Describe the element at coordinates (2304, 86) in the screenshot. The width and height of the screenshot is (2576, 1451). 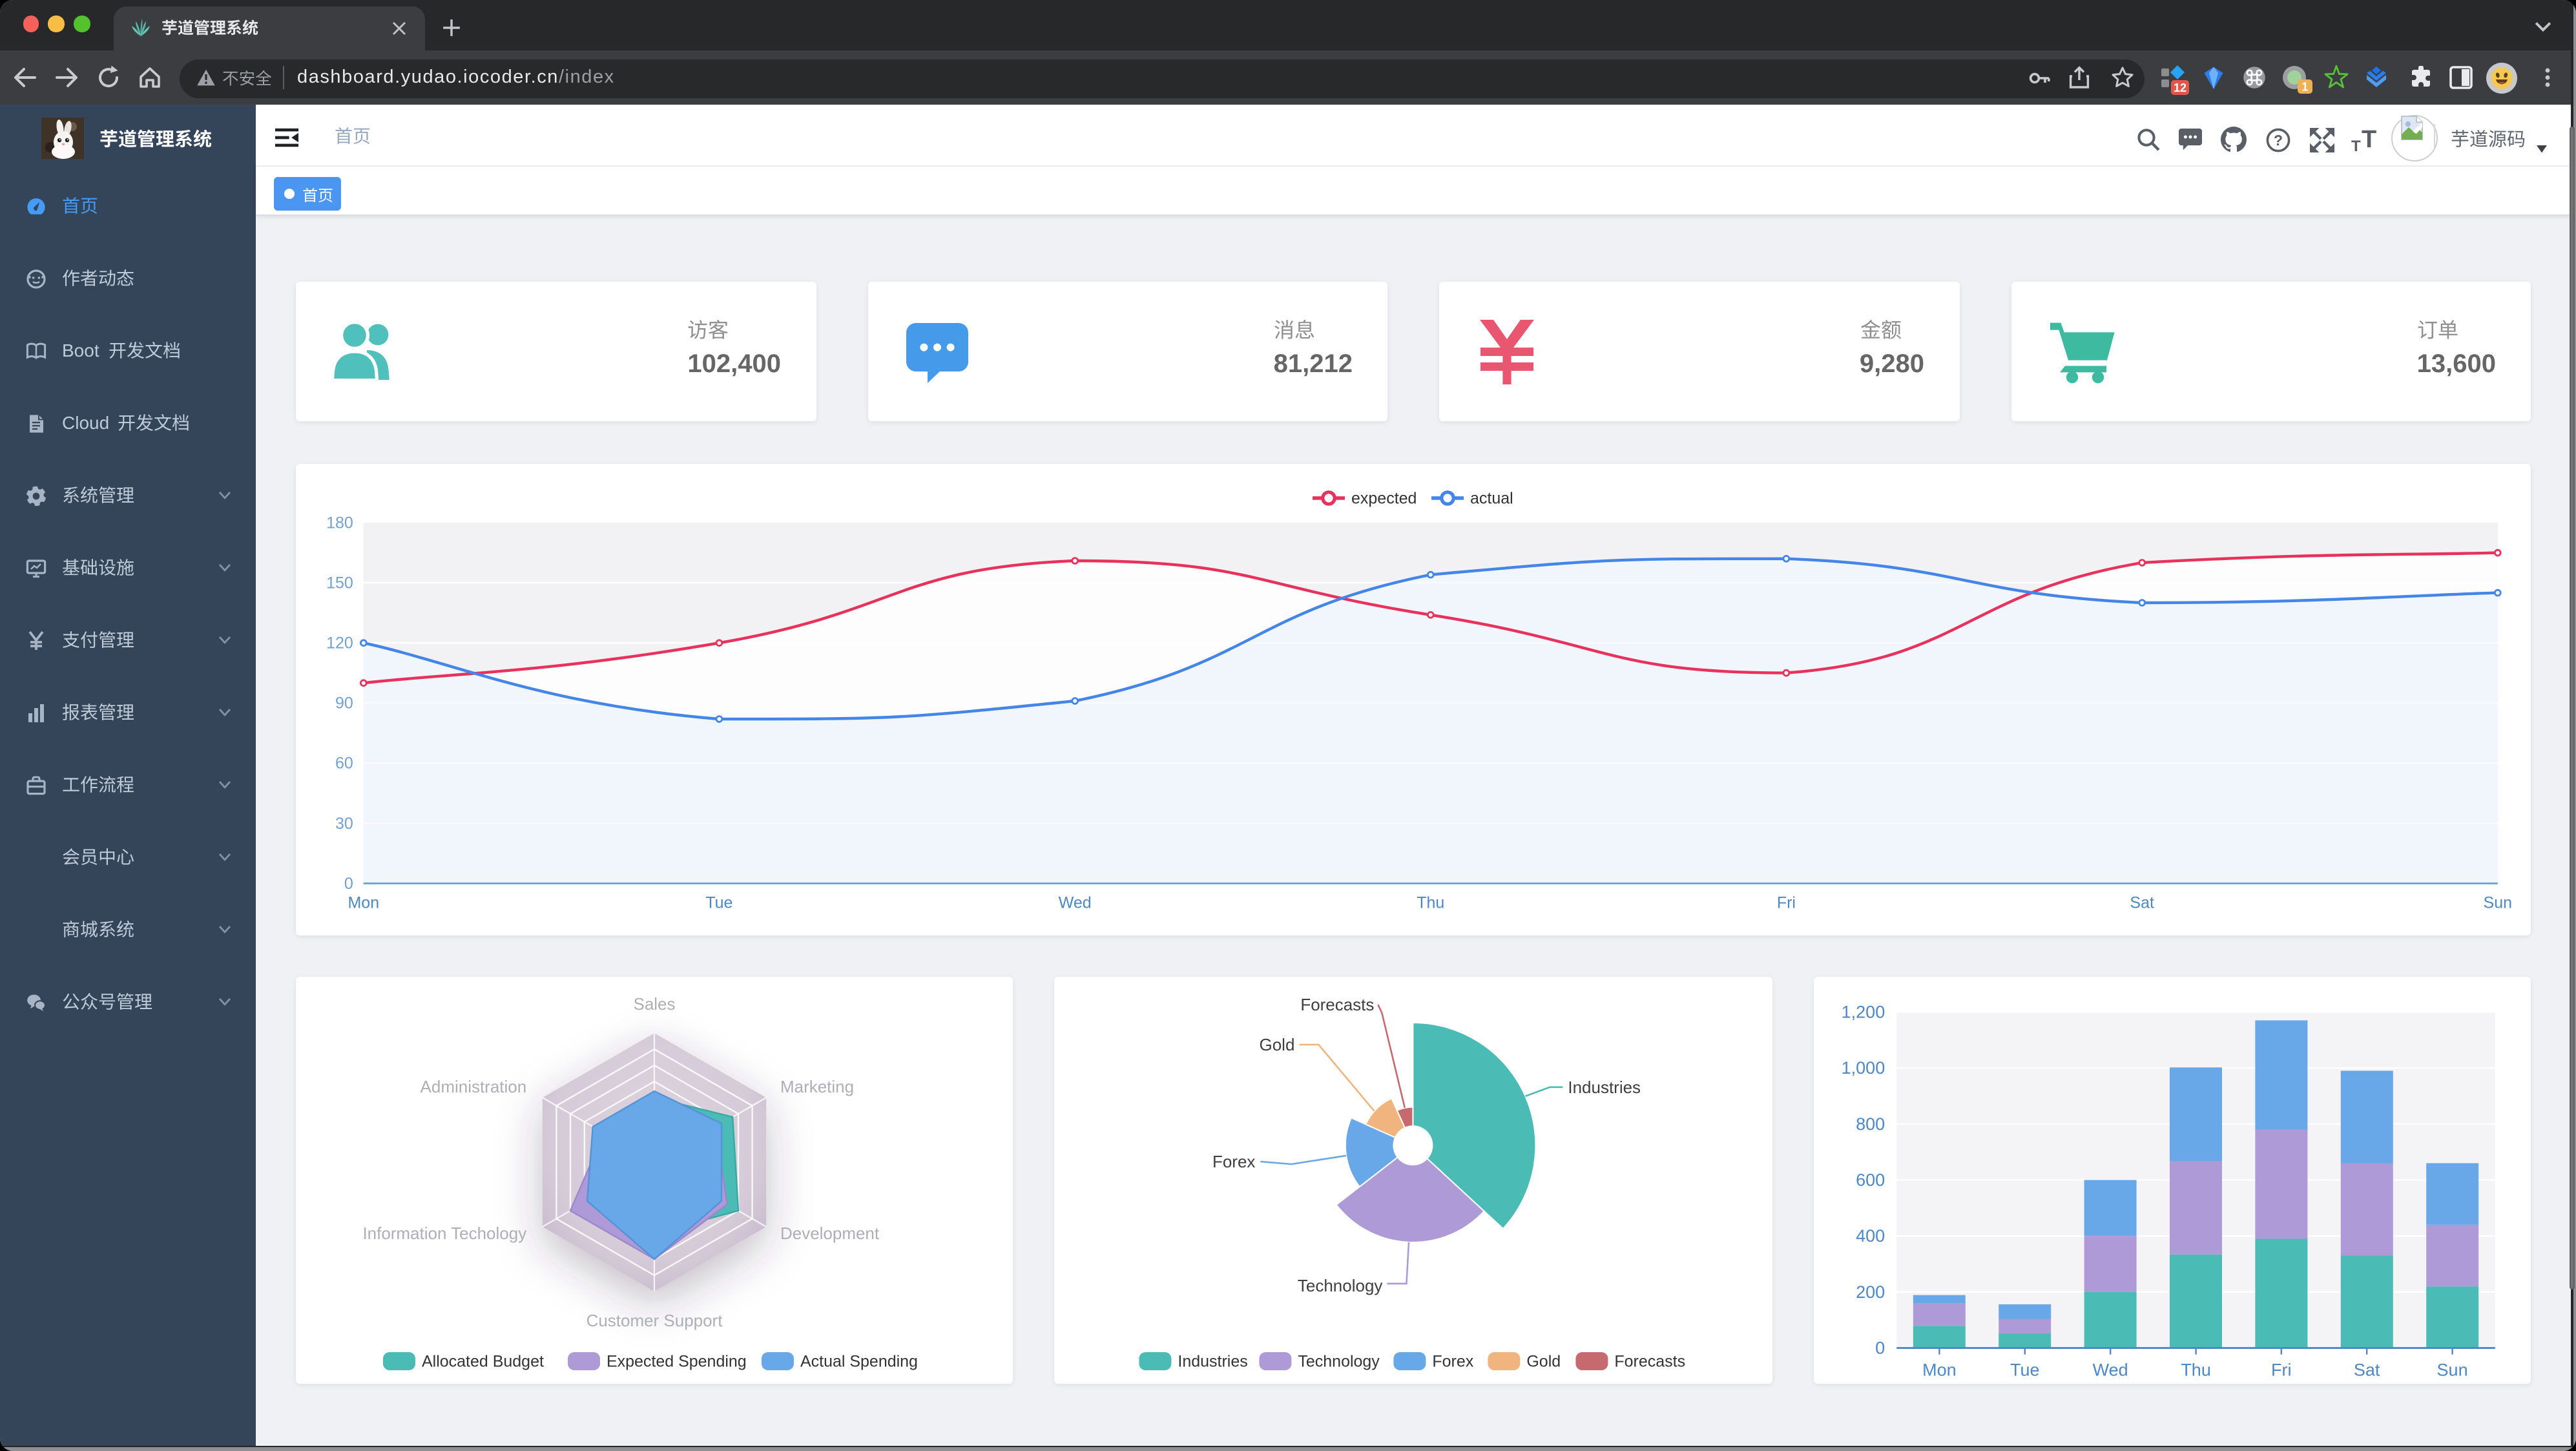
I see `svg-text: 1` at that location.